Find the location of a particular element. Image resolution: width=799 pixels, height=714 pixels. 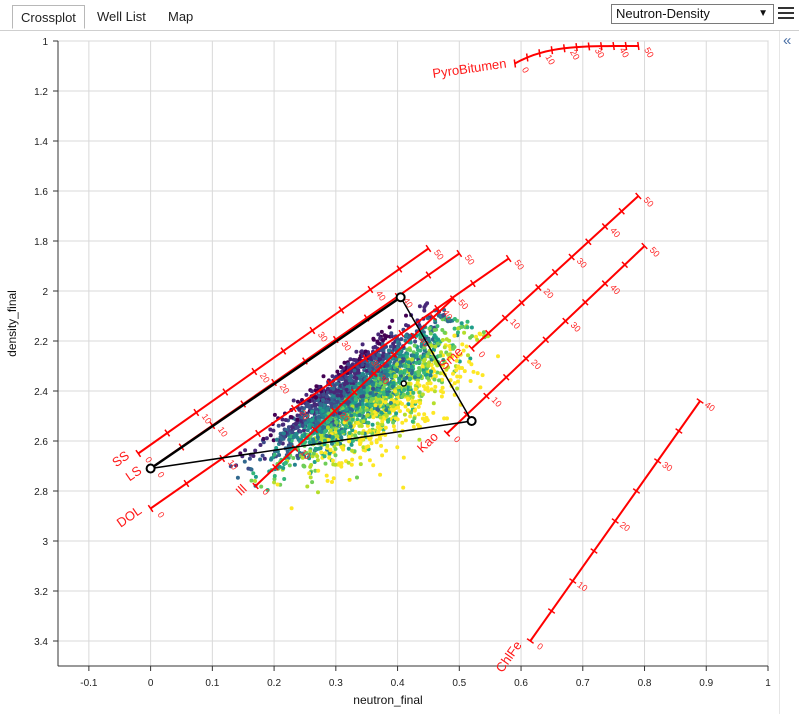

y-tick-label: 1.8 is located at coordinates (41, 242).